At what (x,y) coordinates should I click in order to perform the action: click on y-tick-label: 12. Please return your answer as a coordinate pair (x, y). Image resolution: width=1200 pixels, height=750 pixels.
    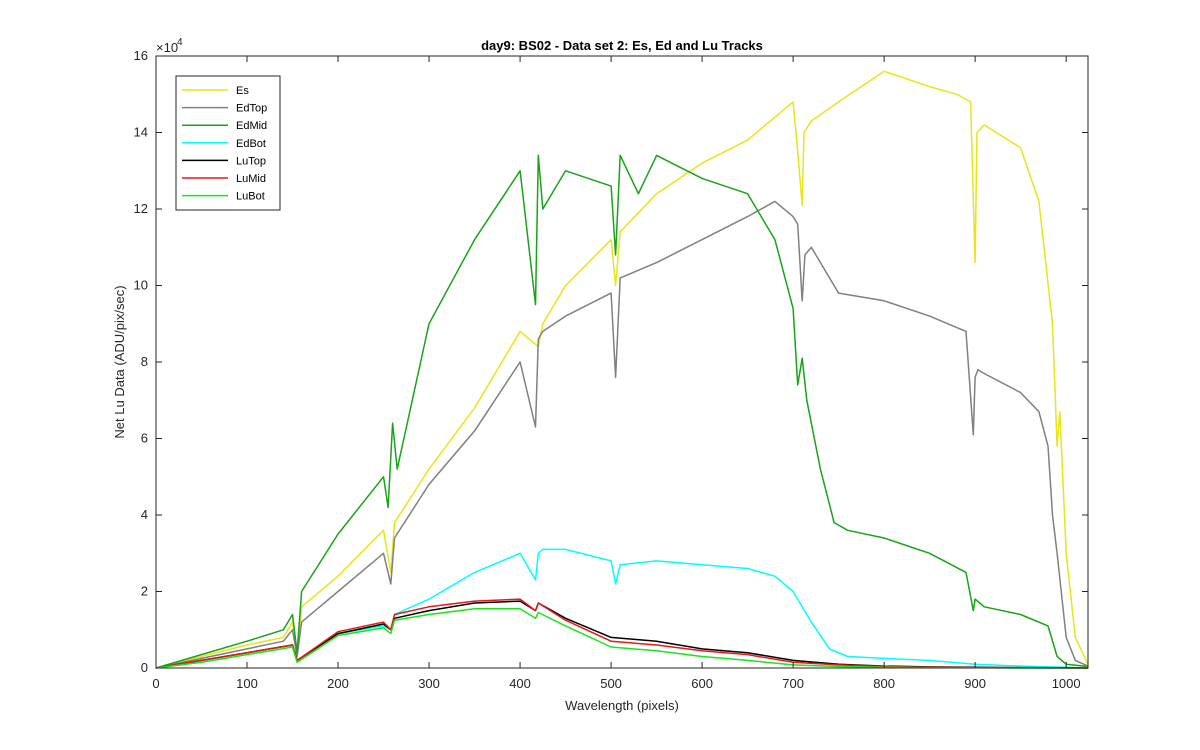
    Looking at the image, I should click on (141, 208).